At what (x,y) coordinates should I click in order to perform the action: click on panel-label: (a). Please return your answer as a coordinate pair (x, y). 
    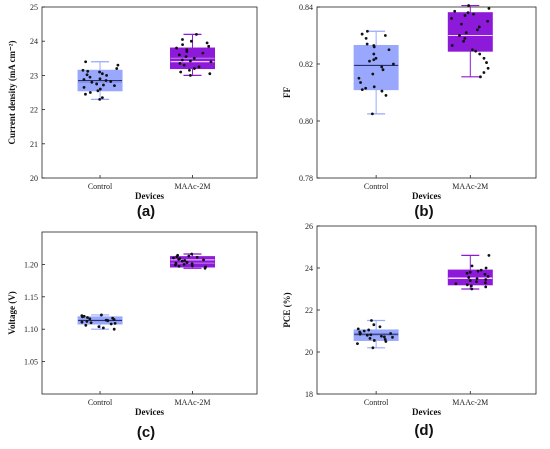
    Looking at the image, I should click on (146, 211).